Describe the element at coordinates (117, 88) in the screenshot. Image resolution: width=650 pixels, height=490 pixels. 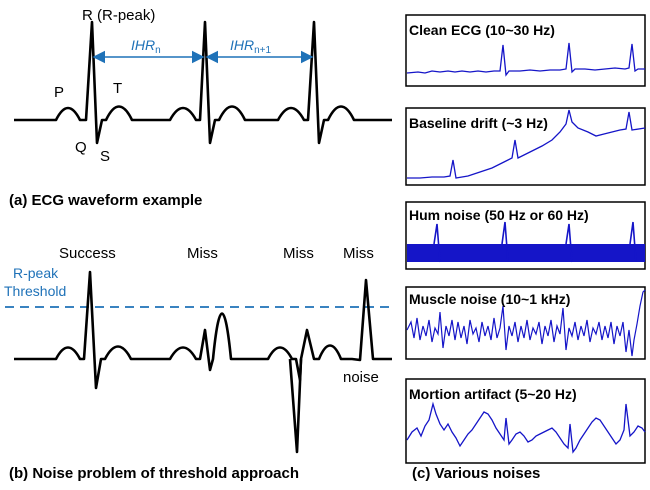
I see `t-wave-label: T` at that location.